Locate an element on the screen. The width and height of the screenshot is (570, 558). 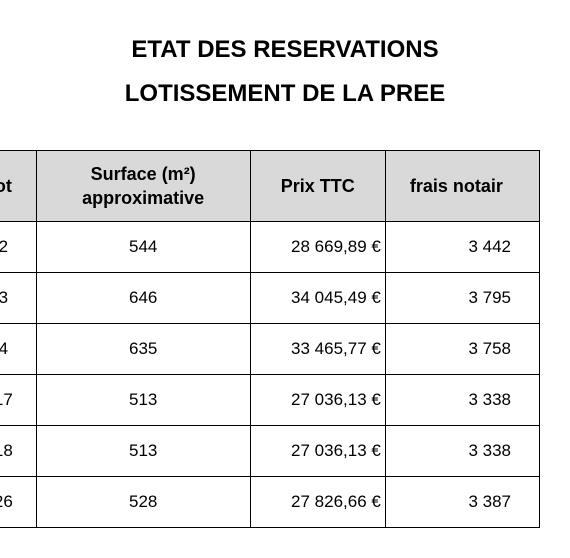
header-cell: ot is located at coordinates (18, 186).